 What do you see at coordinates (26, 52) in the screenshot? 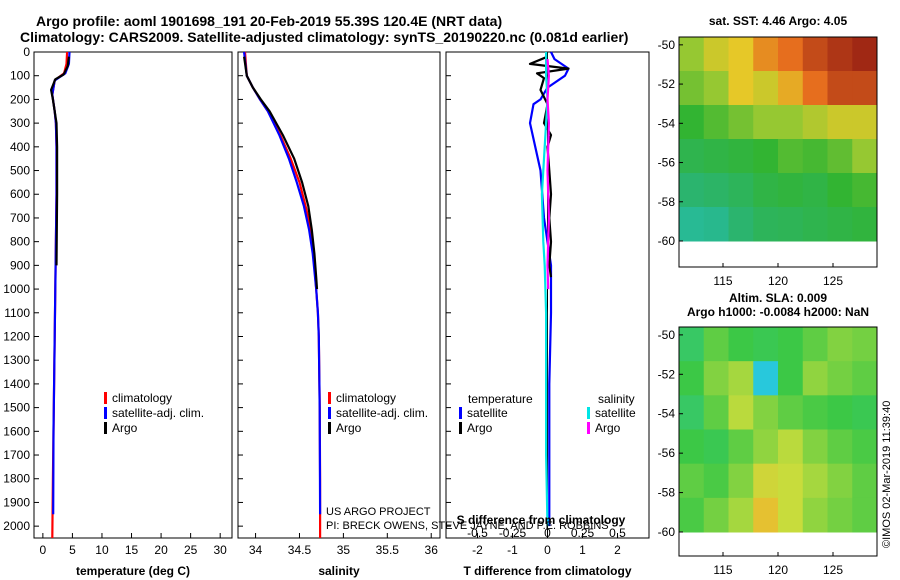
I see `temperature-ytick-label: 0` at bounding box center [26, 52].